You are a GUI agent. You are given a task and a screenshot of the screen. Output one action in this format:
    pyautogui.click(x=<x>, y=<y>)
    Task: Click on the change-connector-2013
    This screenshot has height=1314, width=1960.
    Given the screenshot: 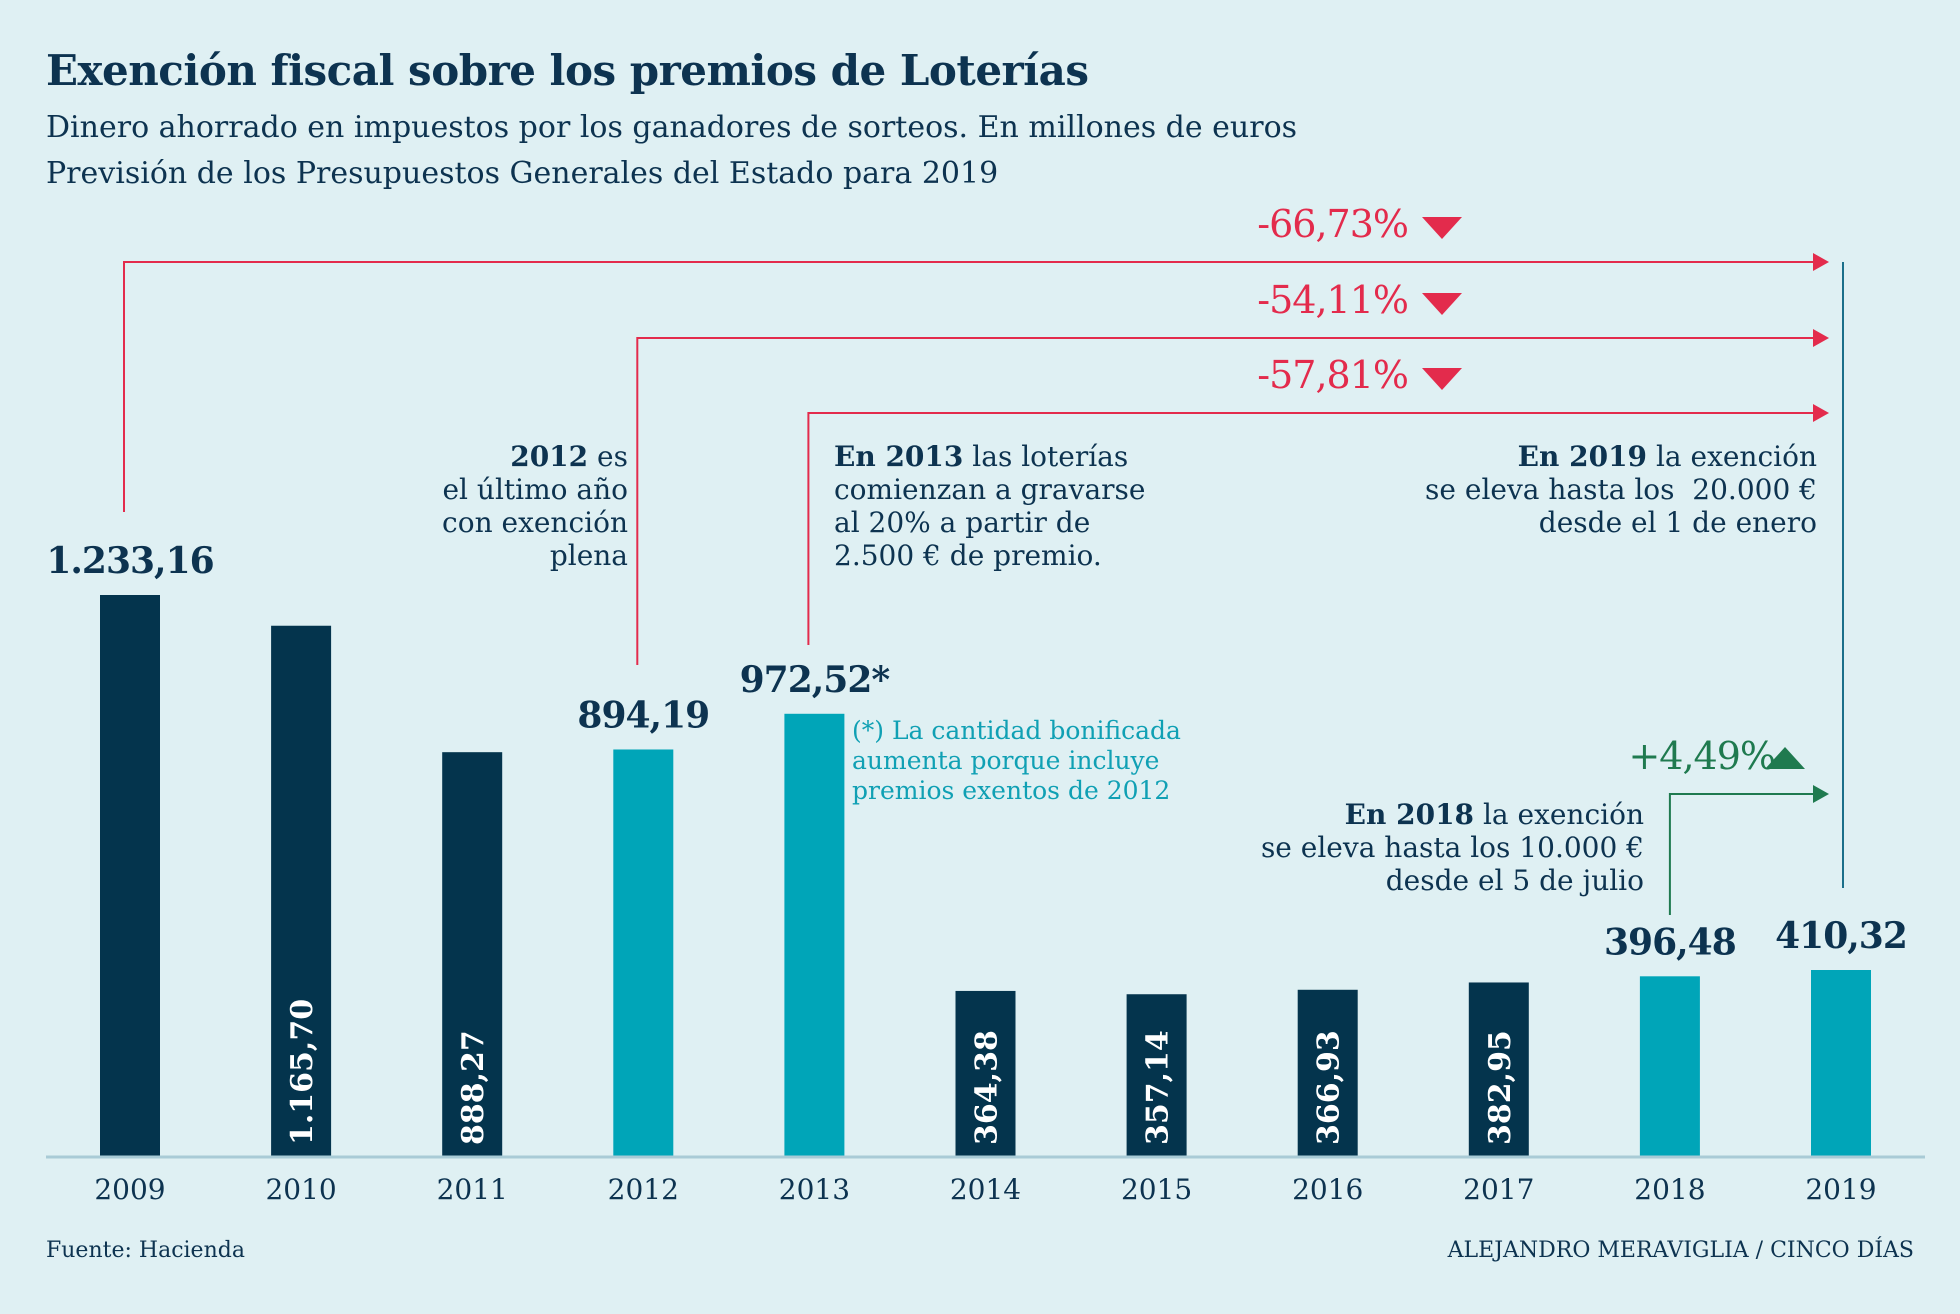 What is the action you would take?
    pyautogui.click(x=1311, y=528)
    